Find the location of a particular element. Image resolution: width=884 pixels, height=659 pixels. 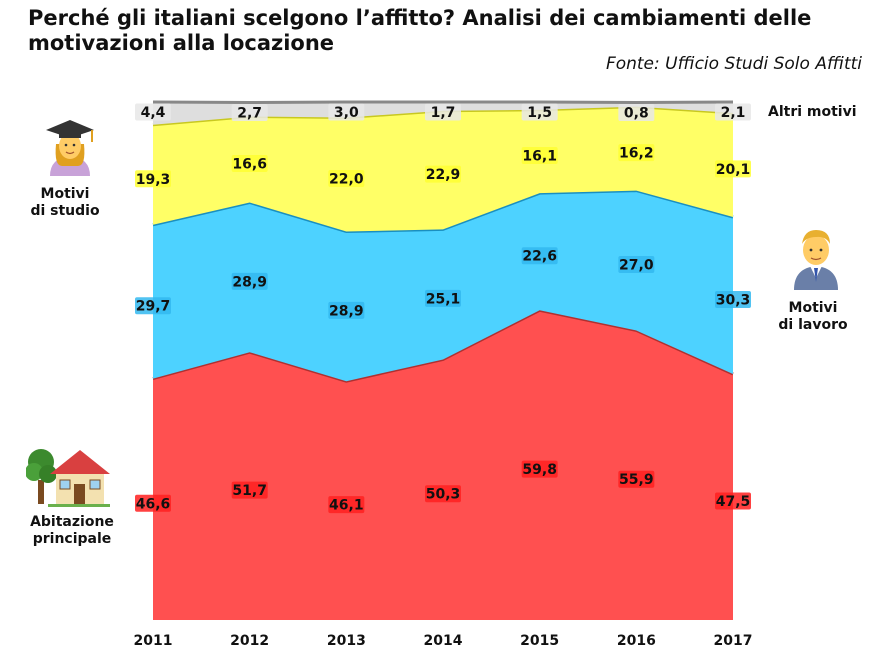

area-top-line-altri is located at coordinates (443, 102).